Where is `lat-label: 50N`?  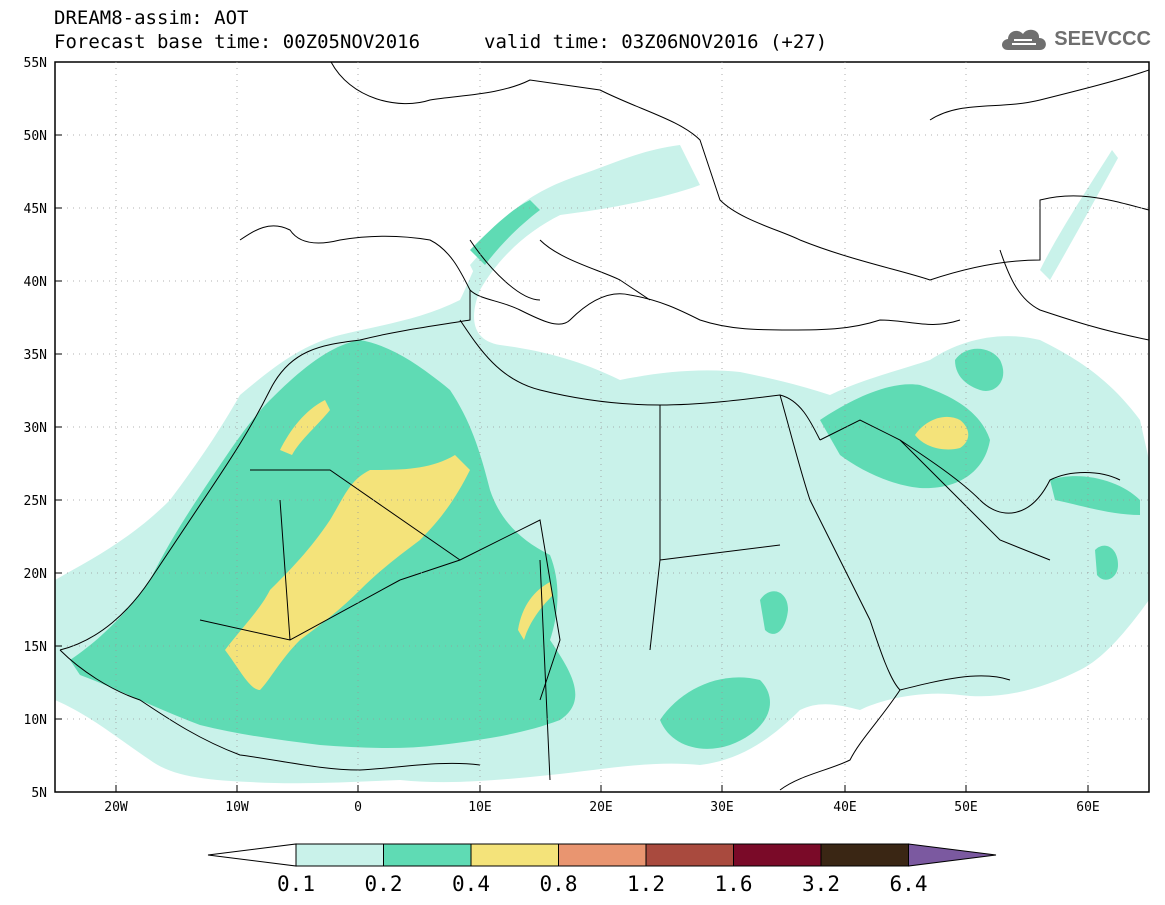
lat-label: 50N is located at coordinates (35, 136).